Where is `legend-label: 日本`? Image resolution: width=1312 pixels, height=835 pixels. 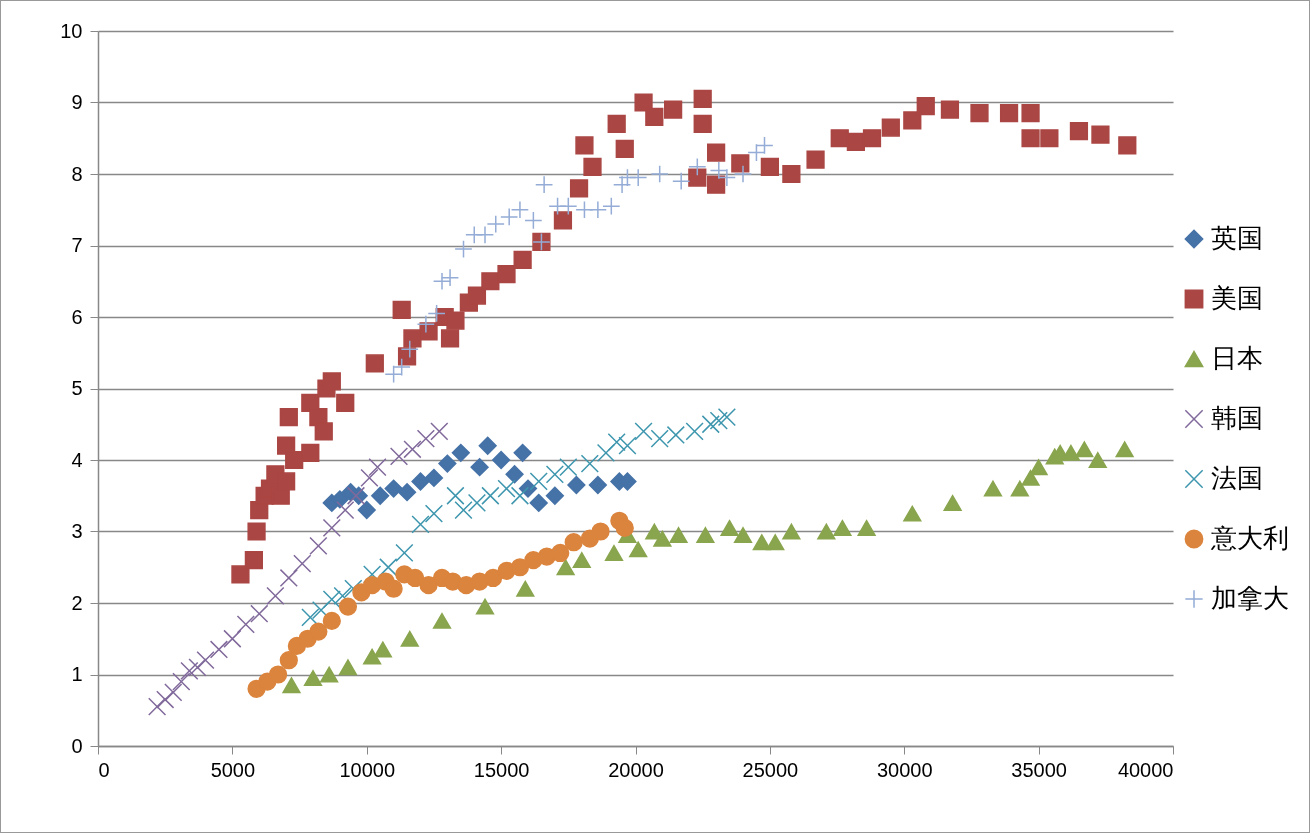
legend-label: 日本 is located at coordinates (1237, 358).